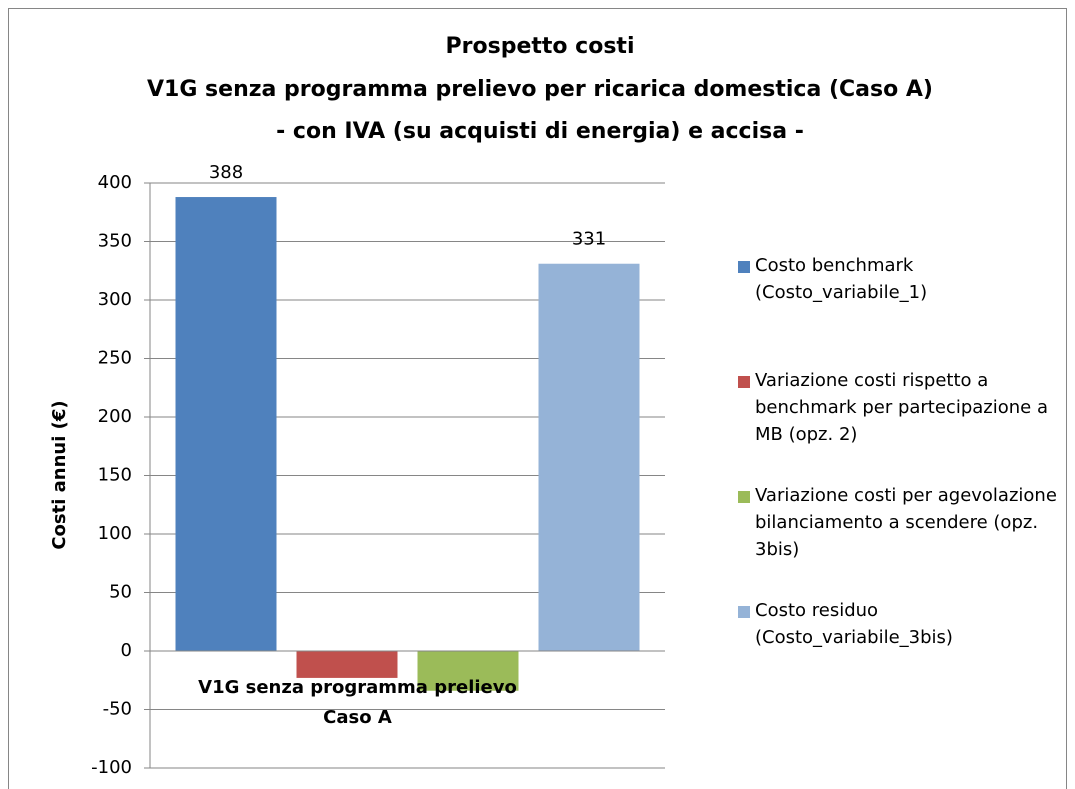 This screenshot has height=789, width=1075. Describe the element at coordinates (115, 416) in the screenshot. I see `y-tick-label: 200` at that location.